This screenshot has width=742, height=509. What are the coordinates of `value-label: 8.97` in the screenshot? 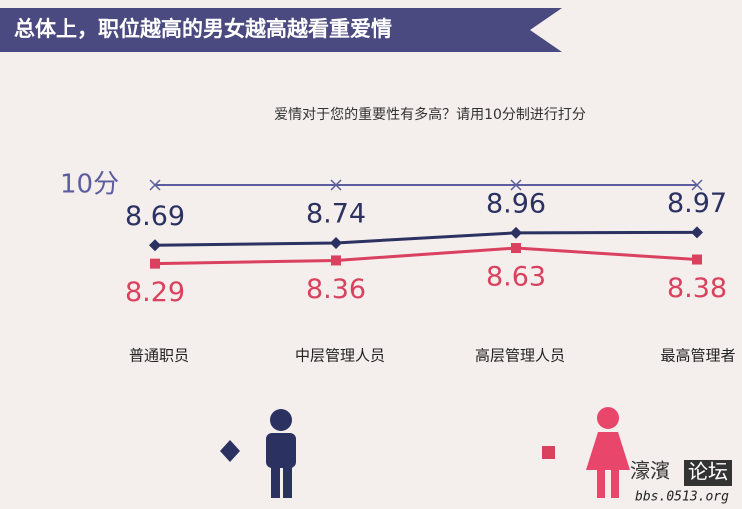 It's located at (697, 203).